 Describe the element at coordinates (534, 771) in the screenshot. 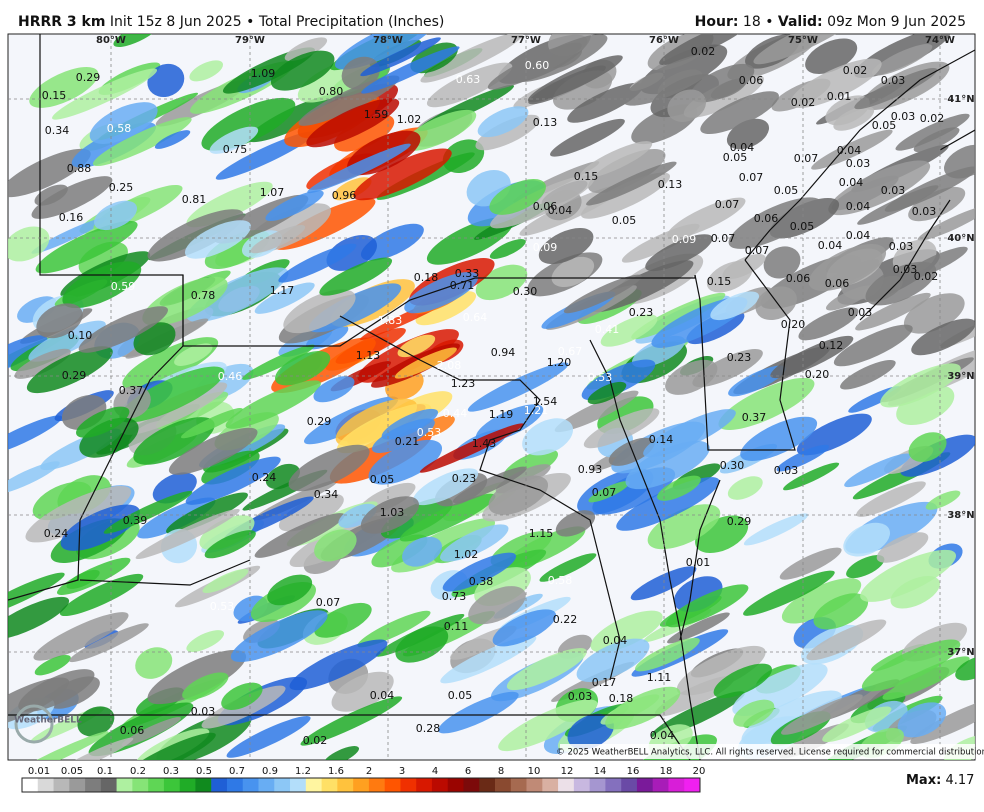

I see `legend-label: 10` at that location.